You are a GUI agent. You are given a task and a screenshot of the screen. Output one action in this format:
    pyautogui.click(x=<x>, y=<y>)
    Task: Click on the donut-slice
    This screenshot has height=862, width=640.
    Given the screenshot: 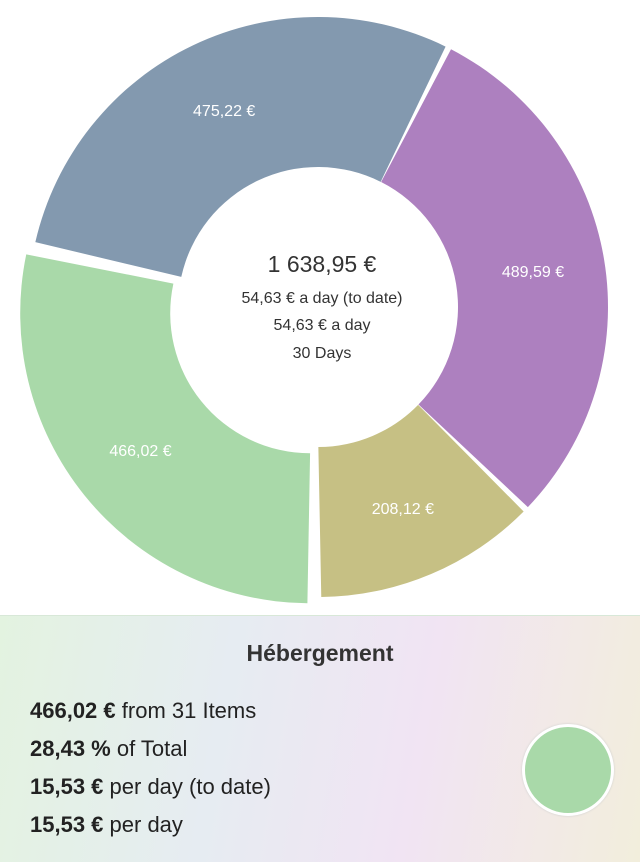 What is the action you would take?
    pyautogui.click(x=421, y=500)
    